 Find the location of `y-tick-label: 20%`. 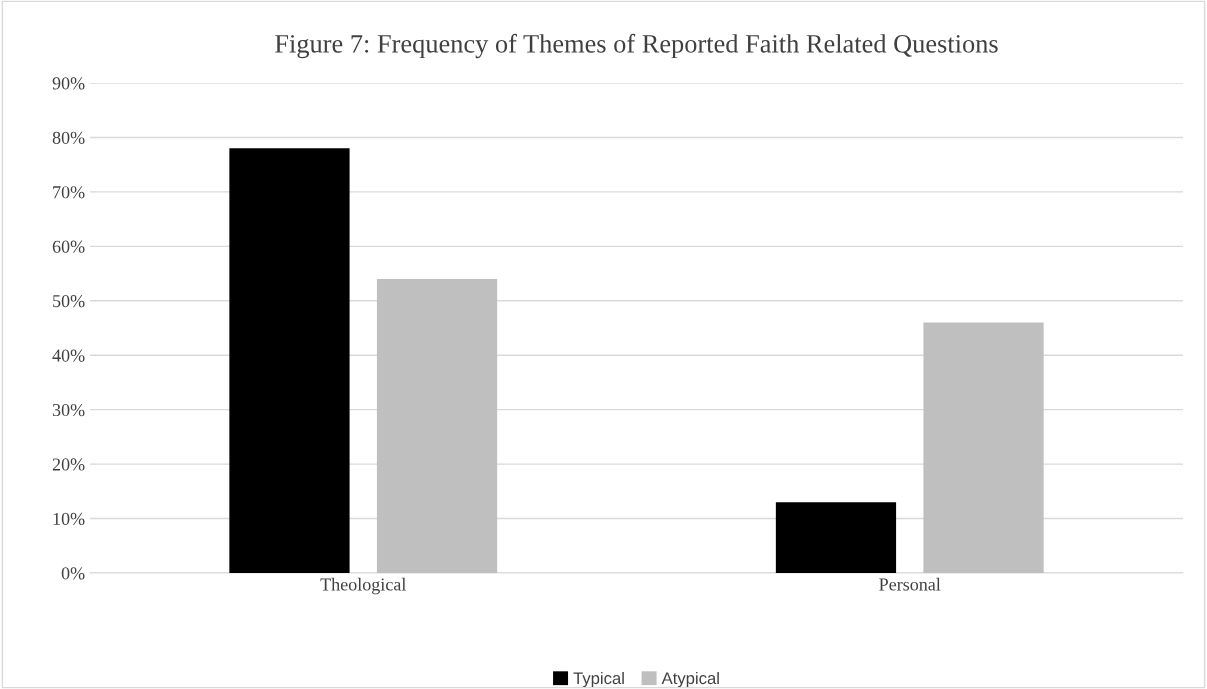

y-tick-label: 20% is located at coordinates (68, 464).